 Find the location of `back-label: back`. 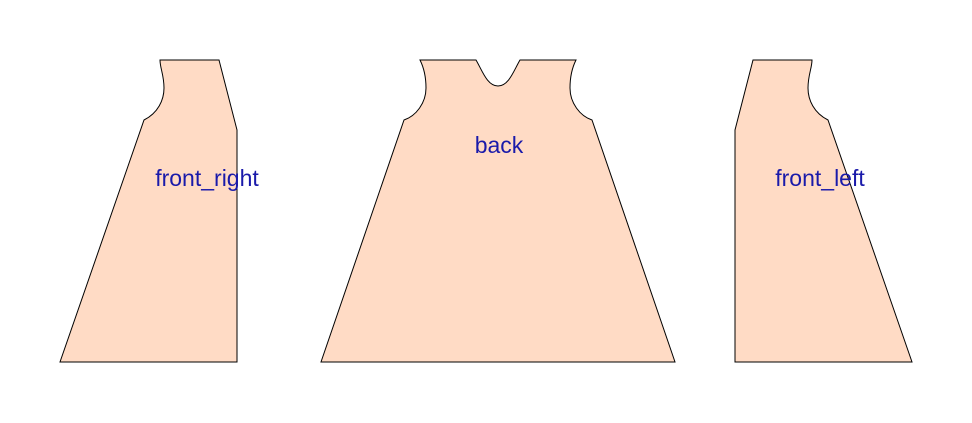

back-label: back is located at coordinates (499, 145).